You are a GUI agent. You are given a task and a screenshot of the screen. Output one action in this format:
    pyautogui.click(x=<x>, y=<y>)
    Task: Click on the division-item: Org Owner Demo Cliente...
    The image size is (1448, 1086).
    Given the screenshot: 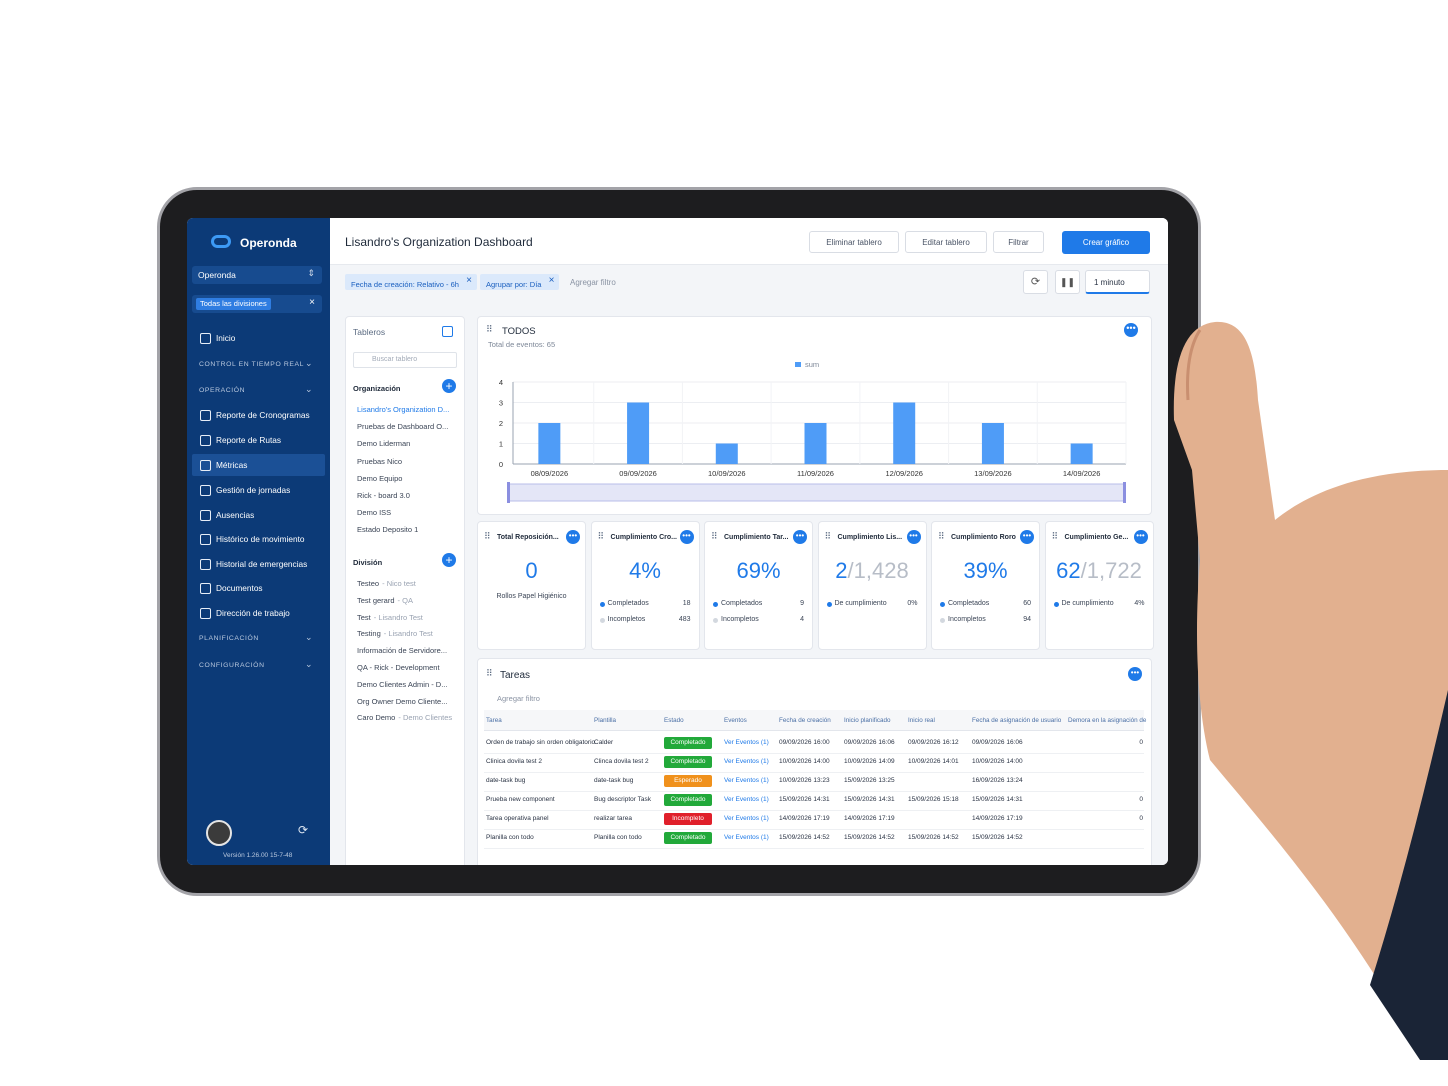 What is the action you would take?
    pyautogui.click(x=402, y=701)
    